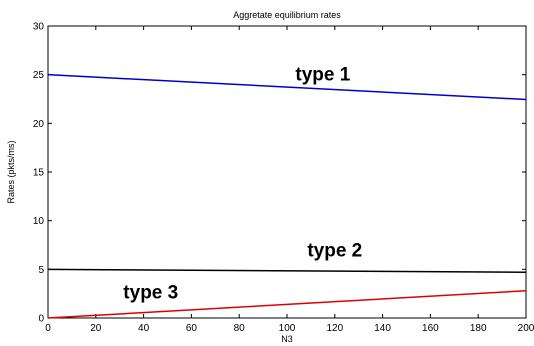 This screenshot has height=346, width=534. I want to click on series-annotation: type 2, so click(334, 251).